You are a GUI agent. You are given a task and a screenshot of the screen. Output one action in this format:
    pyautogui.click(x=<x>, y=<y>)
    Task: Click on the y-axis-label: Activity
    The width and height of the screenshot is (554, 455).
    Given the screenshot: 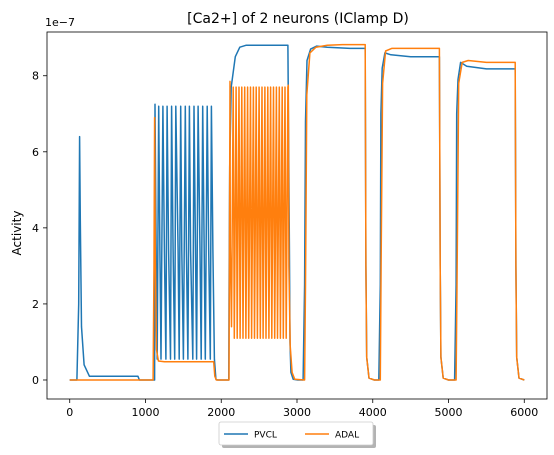 What is the action you would take?
    pyautogui.click(x=17, y=233)
    